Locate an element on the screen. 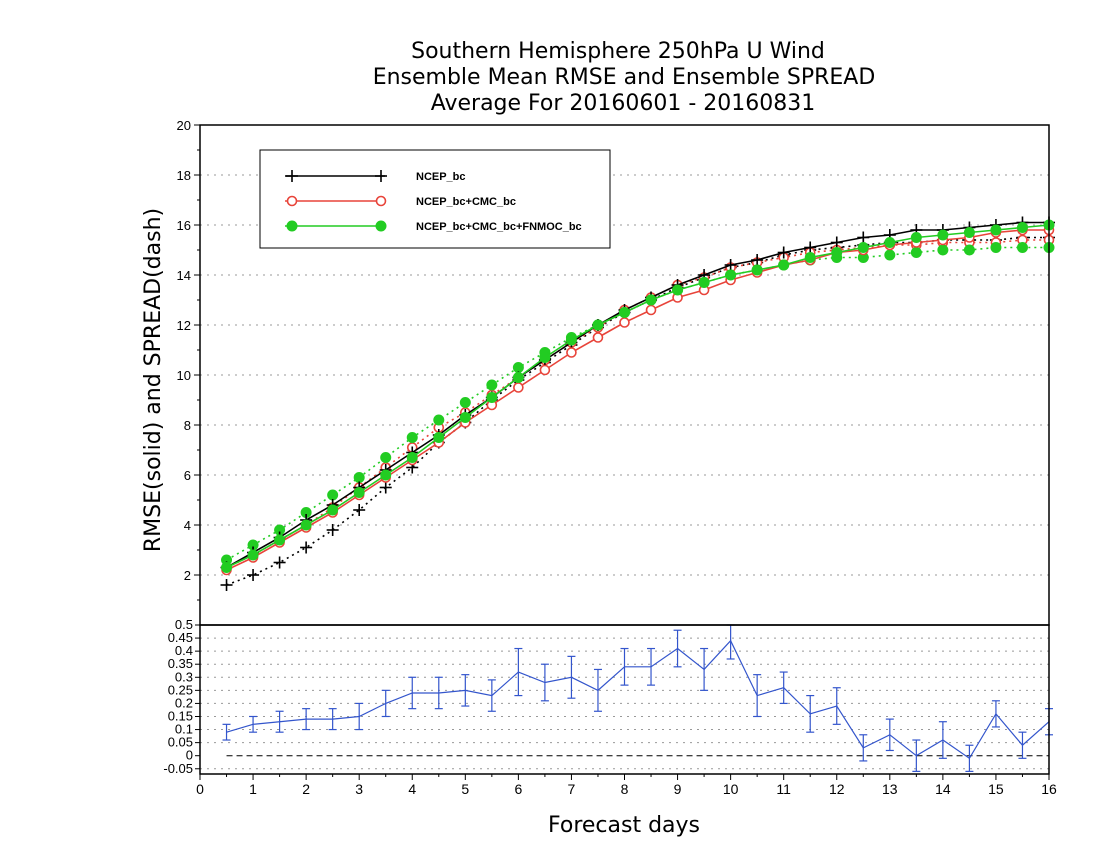  y-tick-label: 16 is located at coordinates (184, 225).